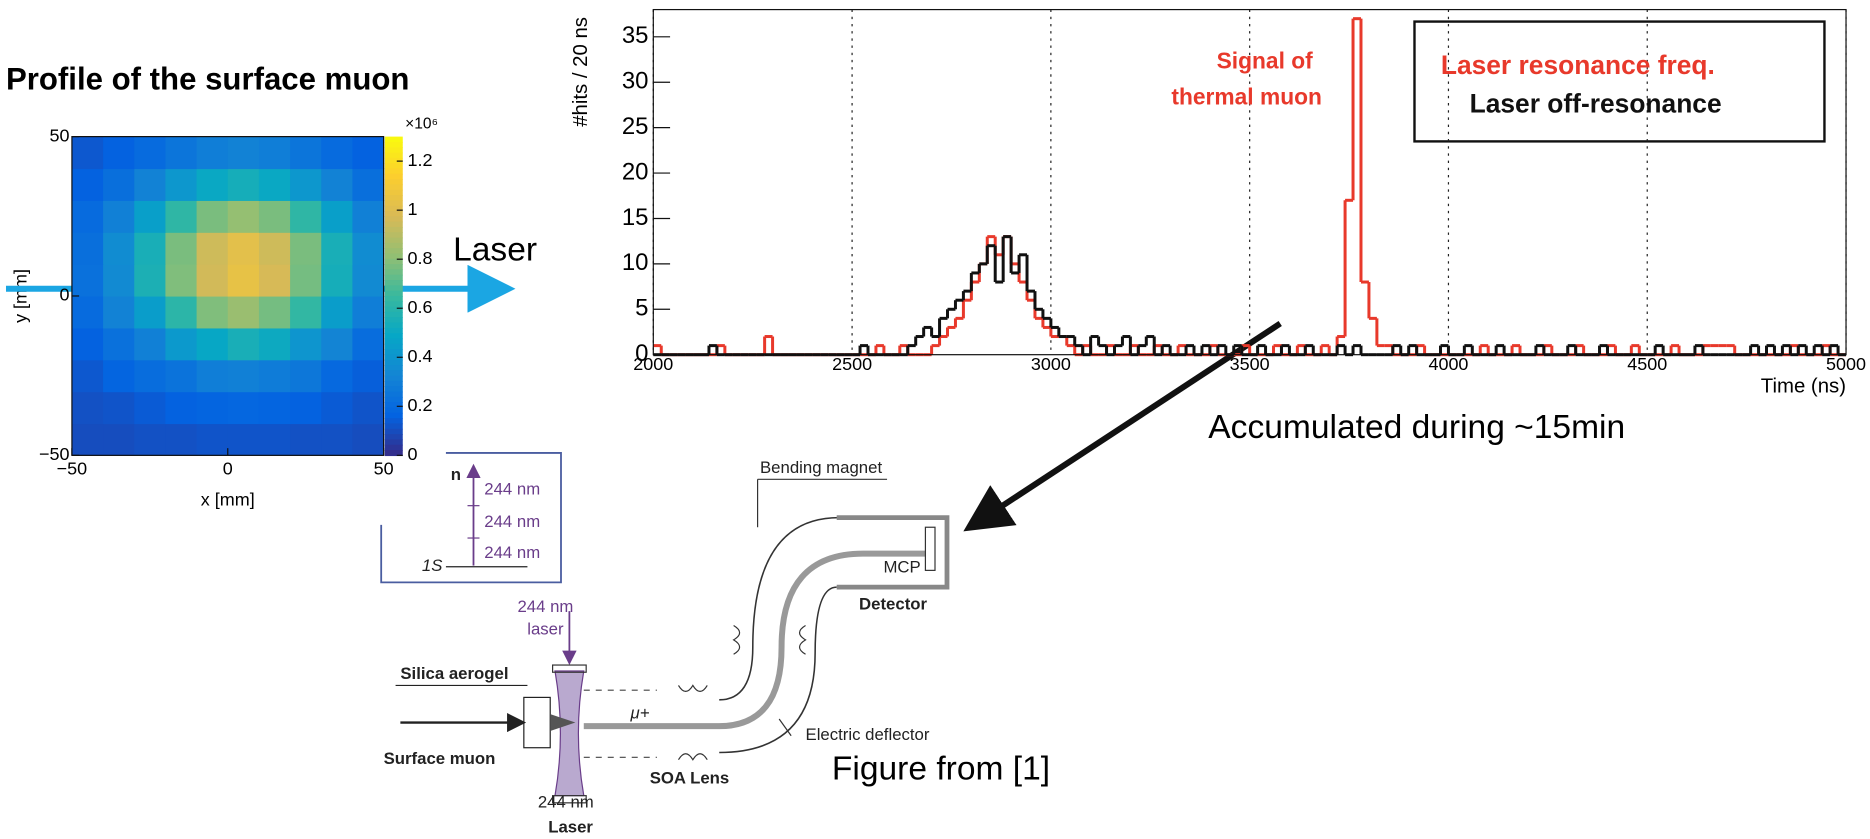 The image size is (1870, 839). What do you see at coordinates (1265, 60) in the screenshot?
I see `annotation: Signal of` at bounding box center [1265, 60].